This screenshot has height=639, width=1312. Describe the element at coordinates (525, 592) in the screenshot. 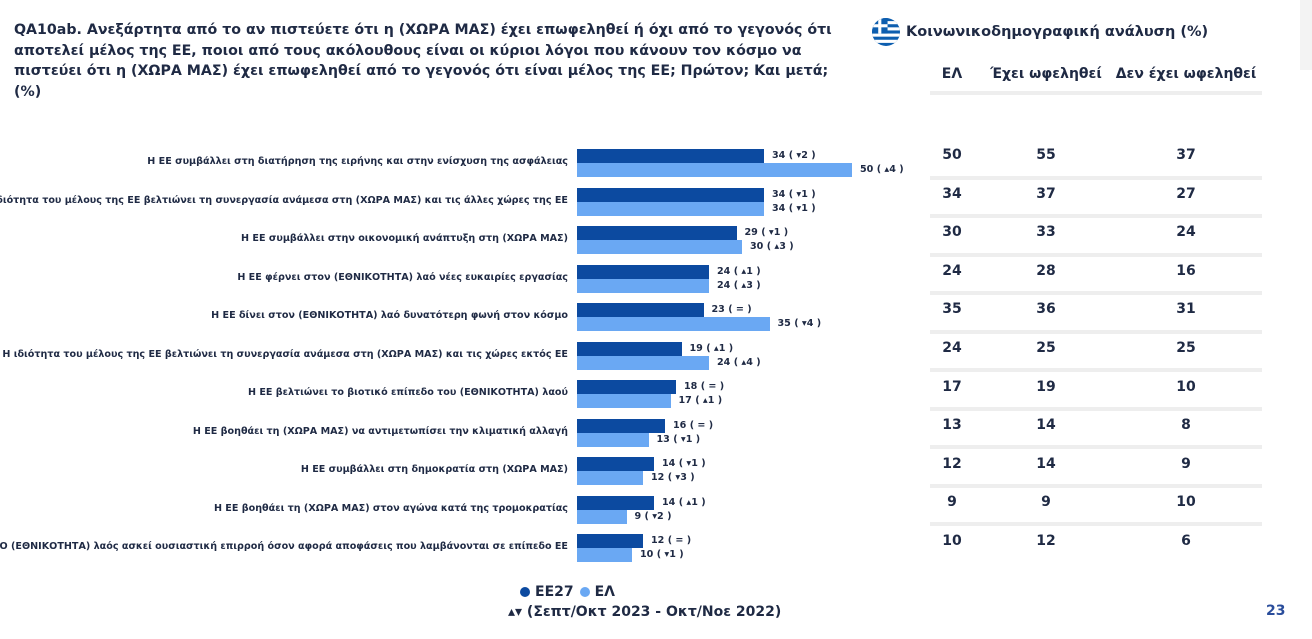

I see `legend-swatch-eu27` at that location.